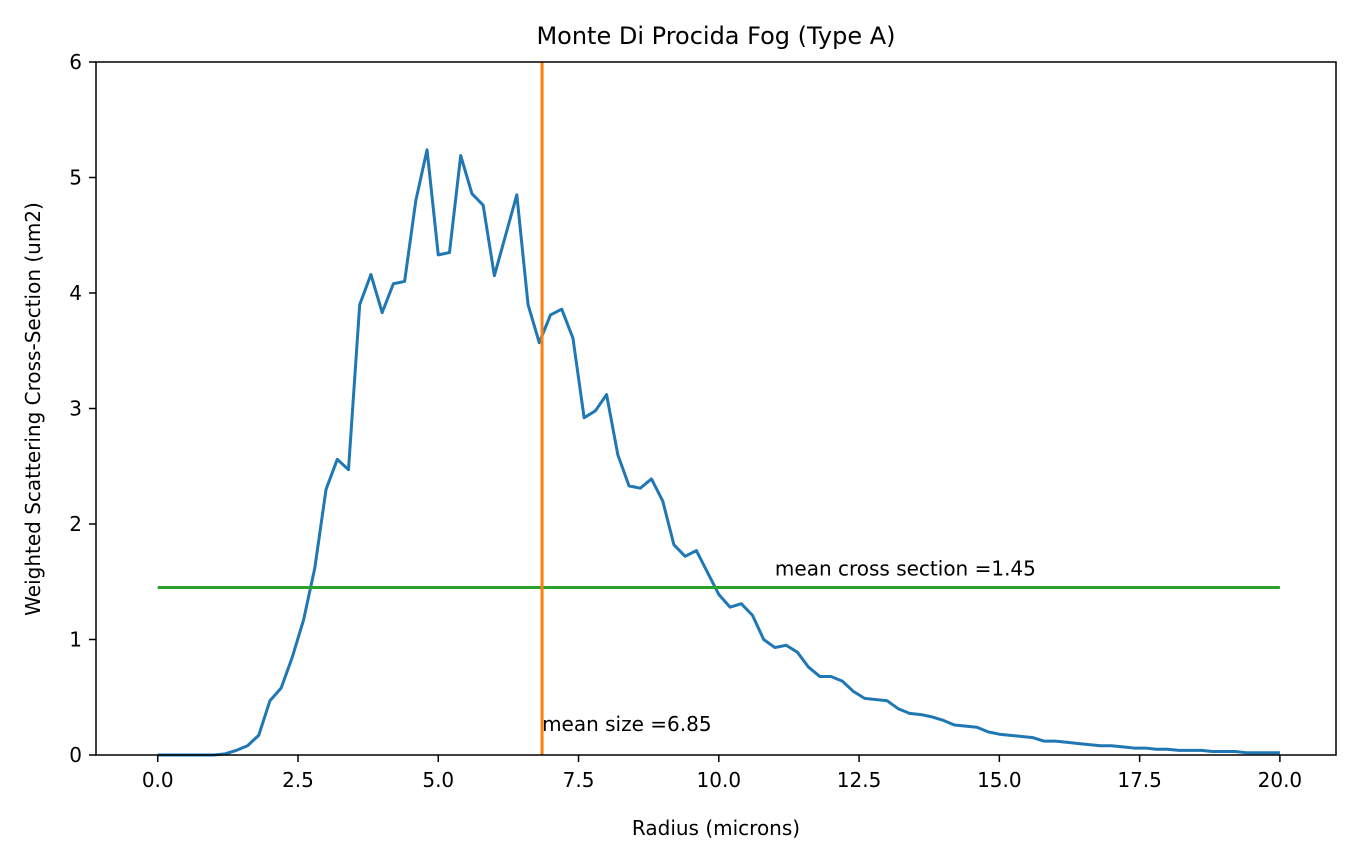 The width and height of the screenshot is (1356, 862). I want to click on y-tick-label: 5, so click(75, 178).